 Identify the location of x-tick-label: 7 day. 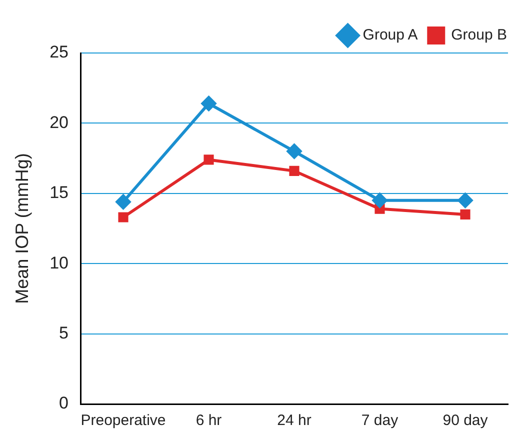
(380, 421).